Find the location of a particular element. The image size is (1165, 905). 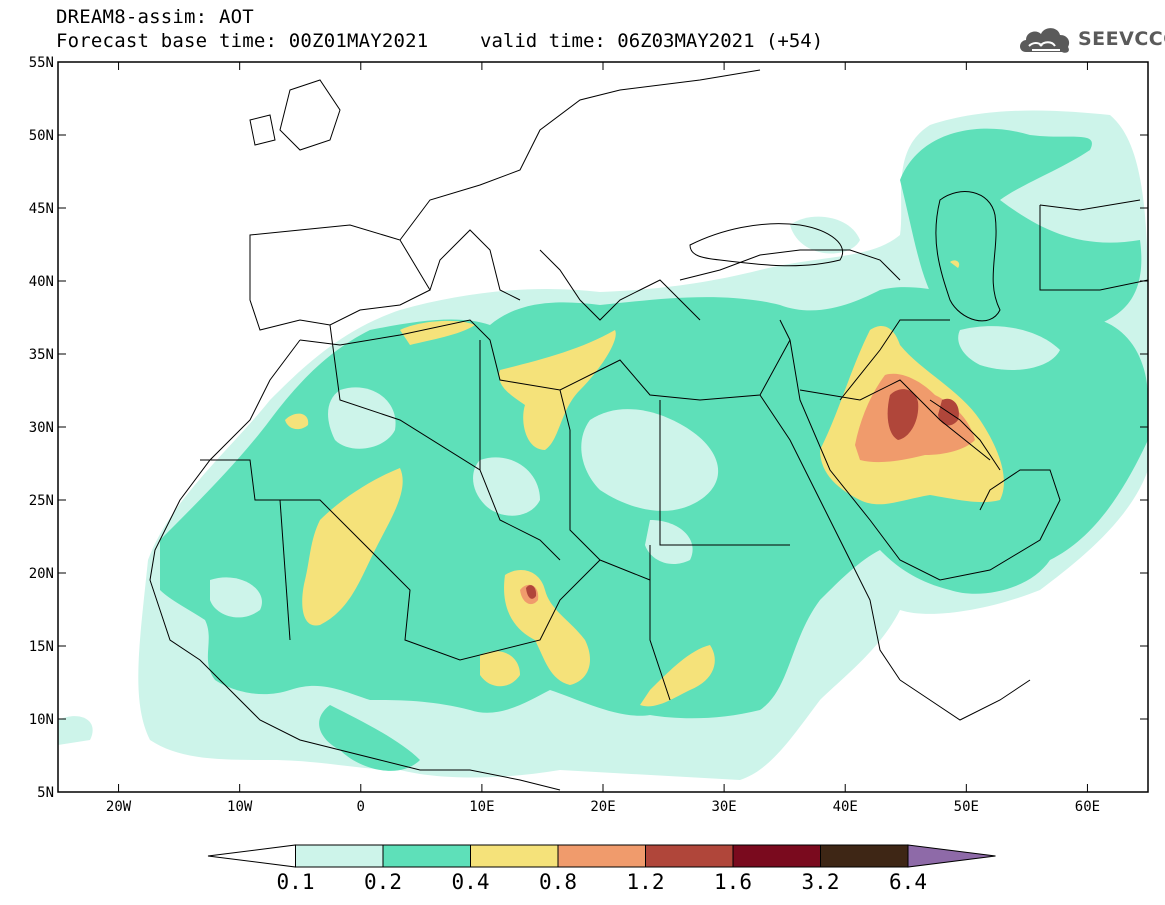

colorbar-label: 6.4 is located at coordinates (908, 882).